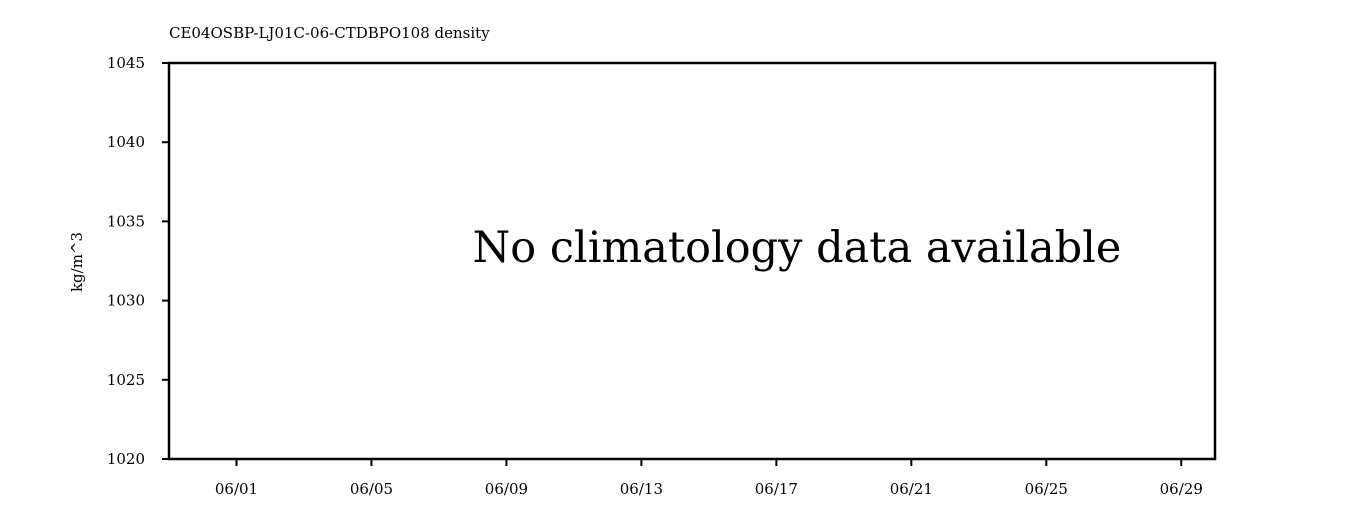 The height and width of the screenshot is (525, 1350). I want to click on chart-title: CE04OSBP-LJ01C-06-CTDBPO108 density, so click(329, 33).